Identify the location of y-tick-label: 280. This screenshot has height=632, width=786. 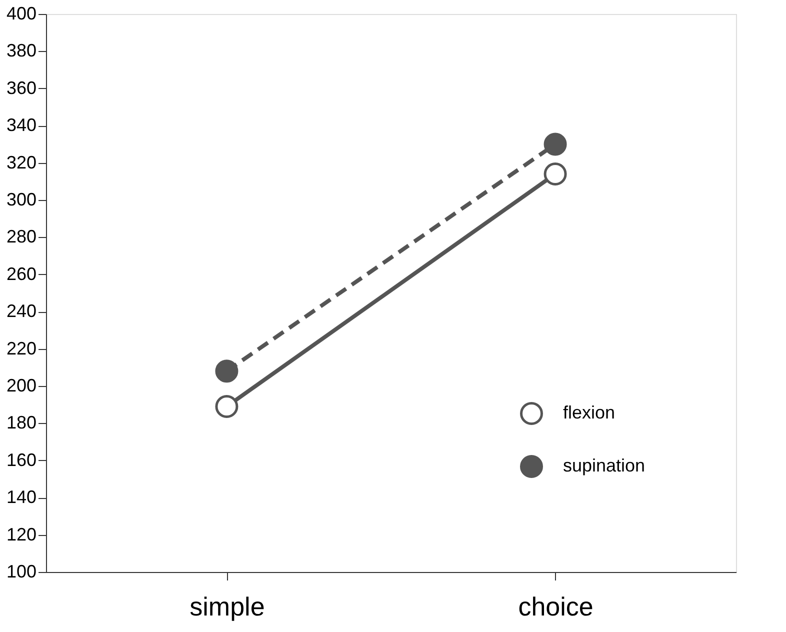
(21, 236).